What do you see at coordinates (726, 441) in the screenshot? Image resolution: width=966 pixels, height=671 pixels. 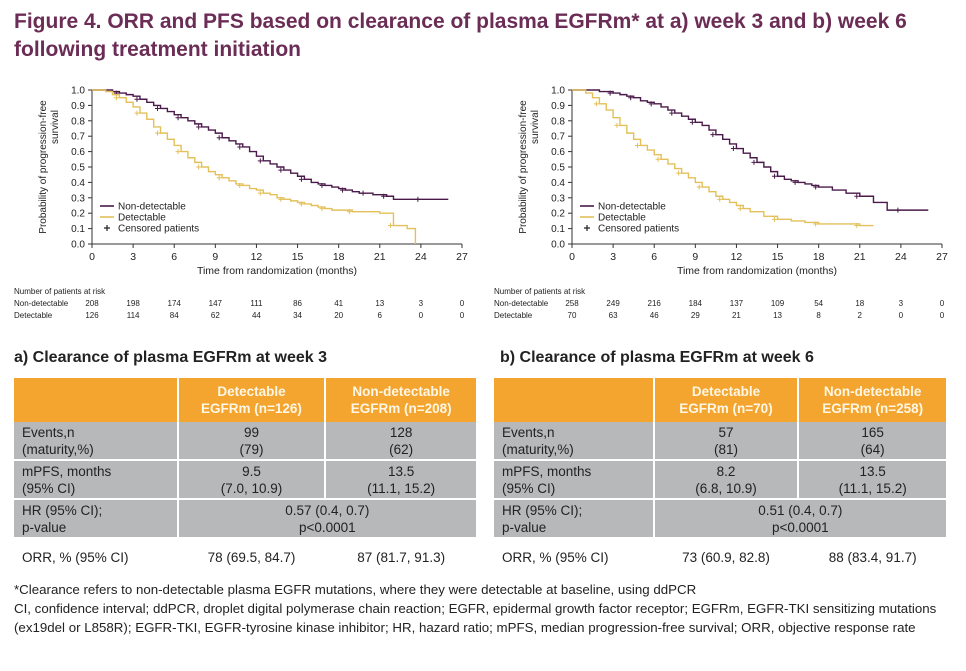 I see `cell-detectable: 57 (81)` at bounding box center [726, 441].